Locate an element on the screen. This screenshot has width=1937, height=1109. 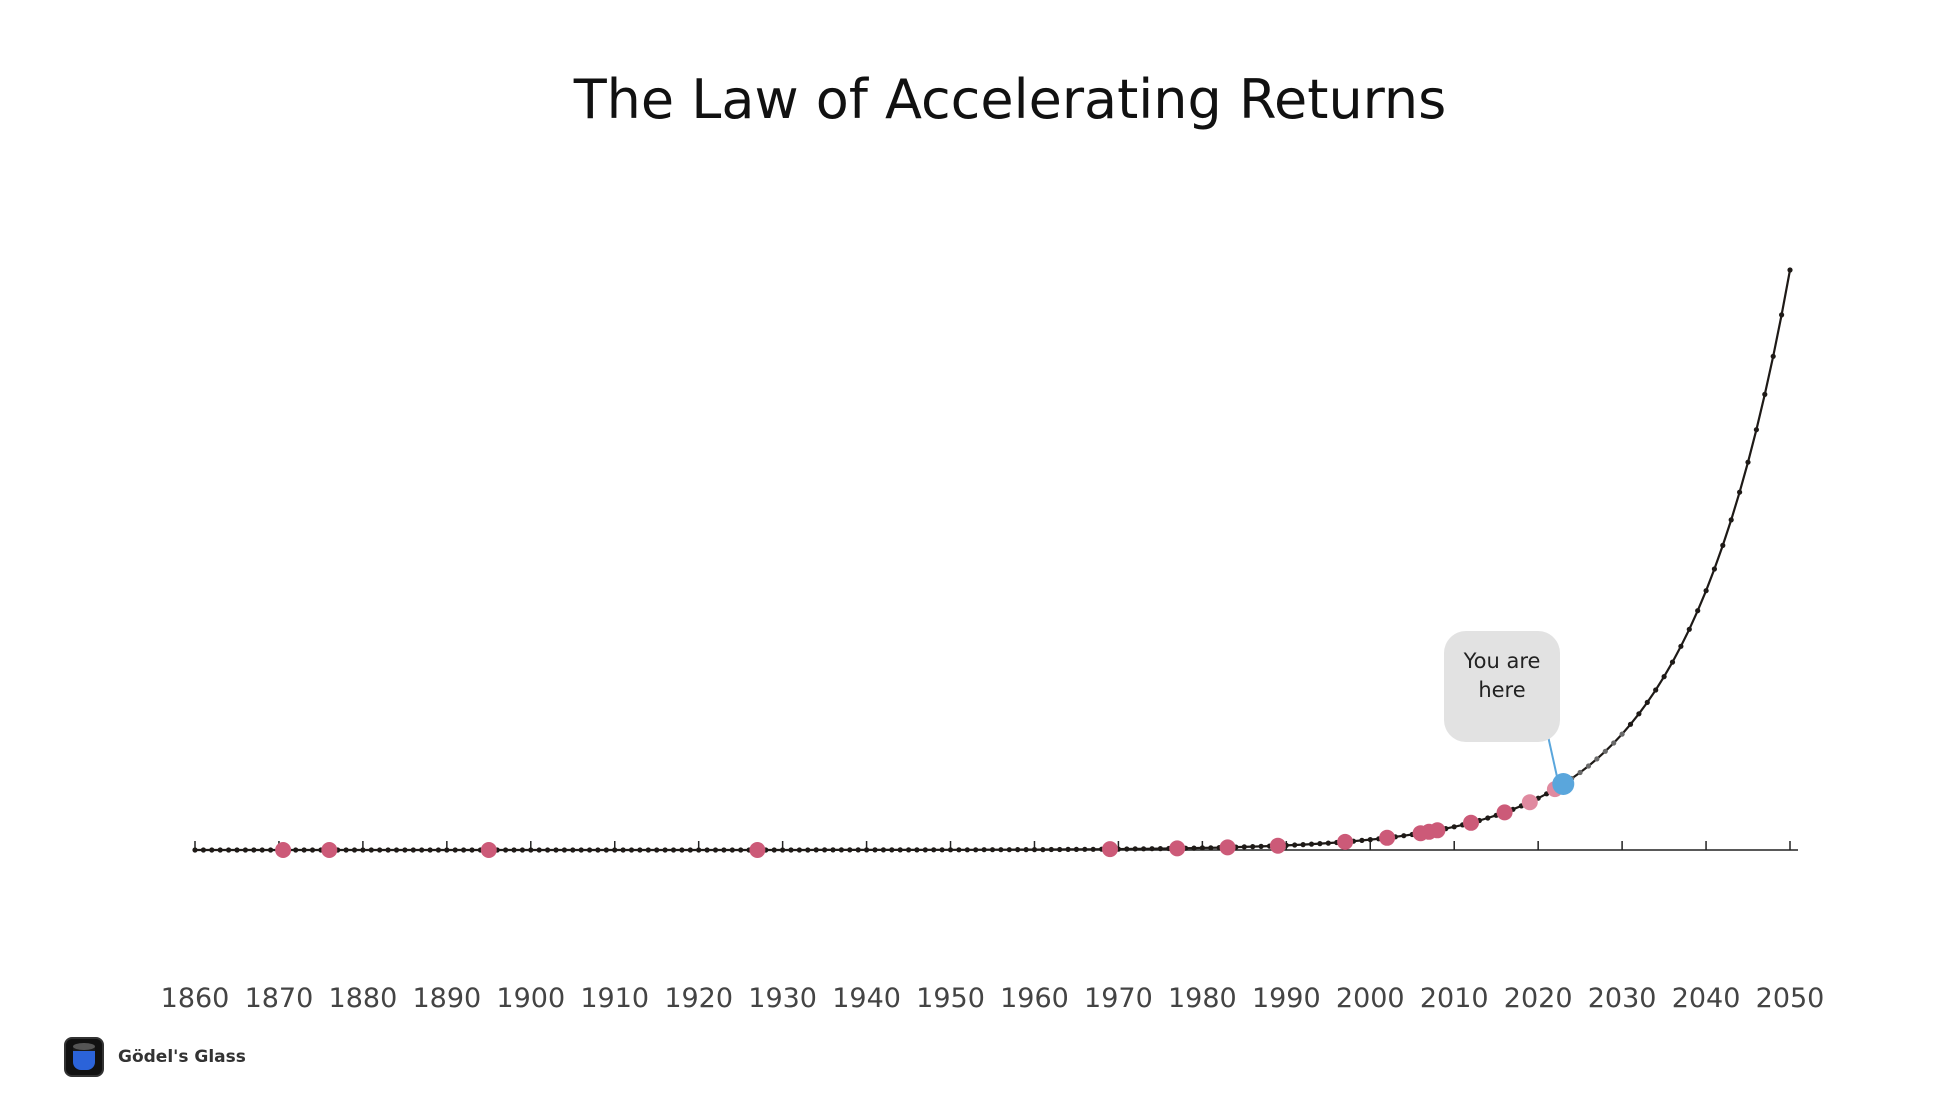
data-point-1972 is located at coordinates (1135, 849).